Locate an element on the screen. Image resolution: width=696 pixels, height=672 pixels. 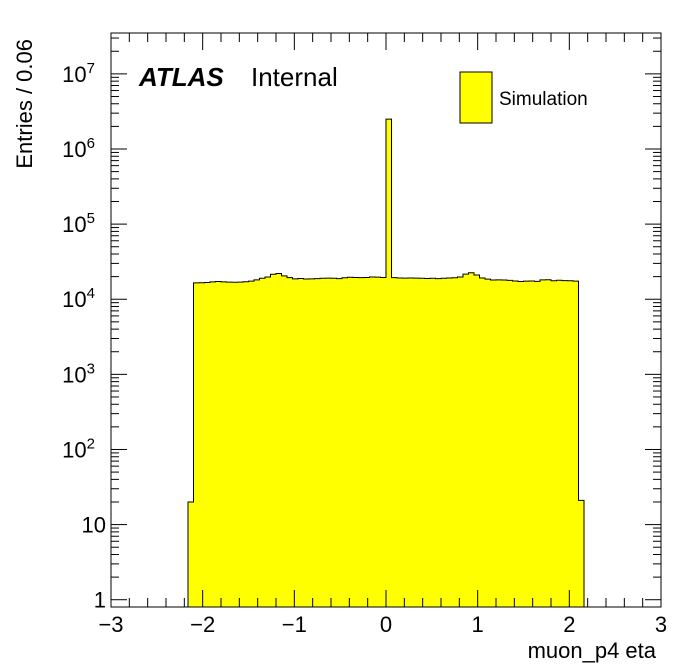
y-tick-label: 10² is located at coordinates (78, 448).